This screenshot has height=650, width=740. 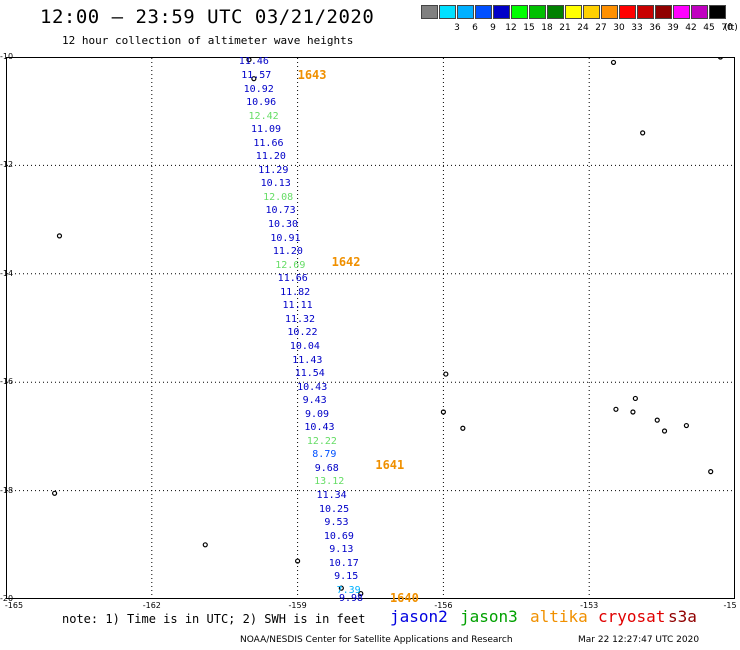 I want to click on latitude-label: -16, so click(x=7, y=382).